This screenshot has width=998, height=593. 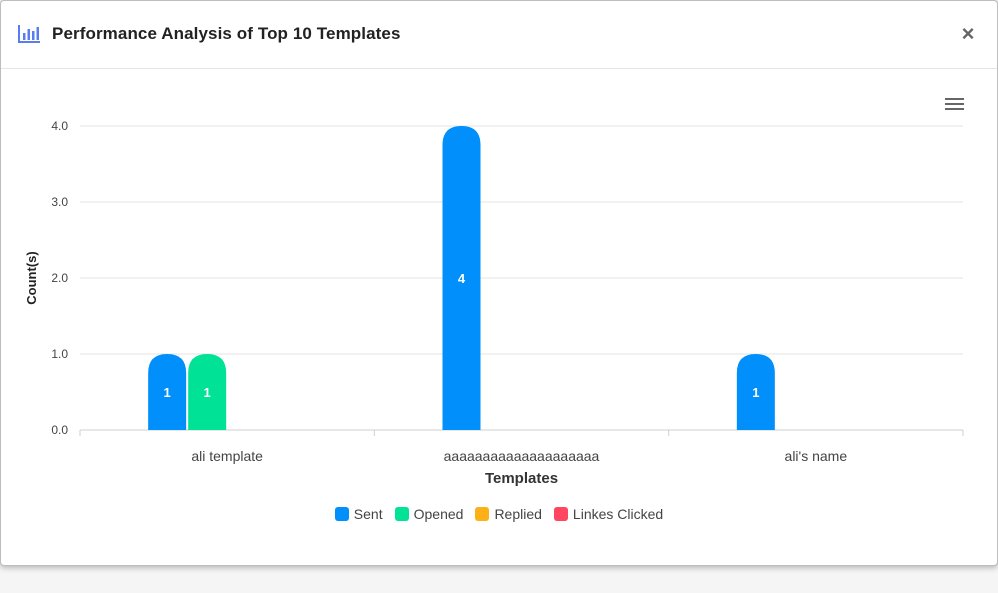 What do you see at coordinates (31, 277) in the screenshot?
I see `y-axis-title: Count(s)` at bounding box center [31, 277].